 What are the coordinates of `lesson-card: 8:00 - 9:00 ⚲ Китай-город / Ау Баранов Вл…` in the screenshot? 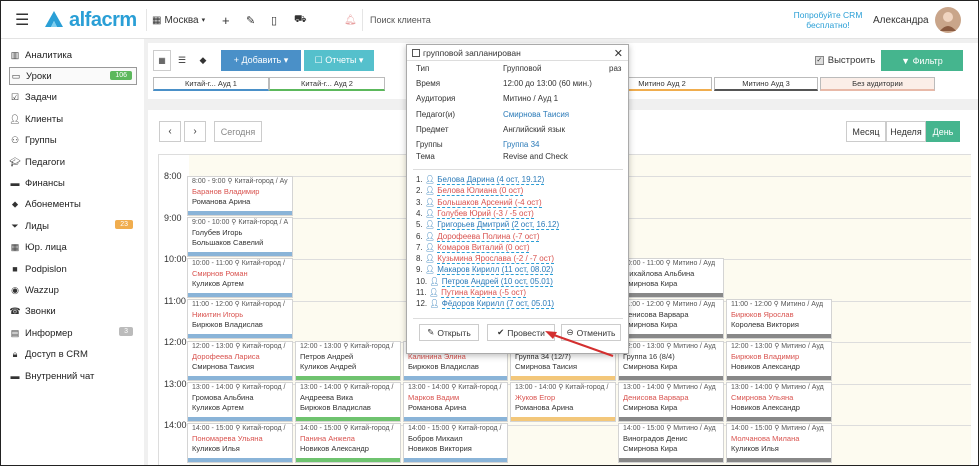 It's located at (240, 196).